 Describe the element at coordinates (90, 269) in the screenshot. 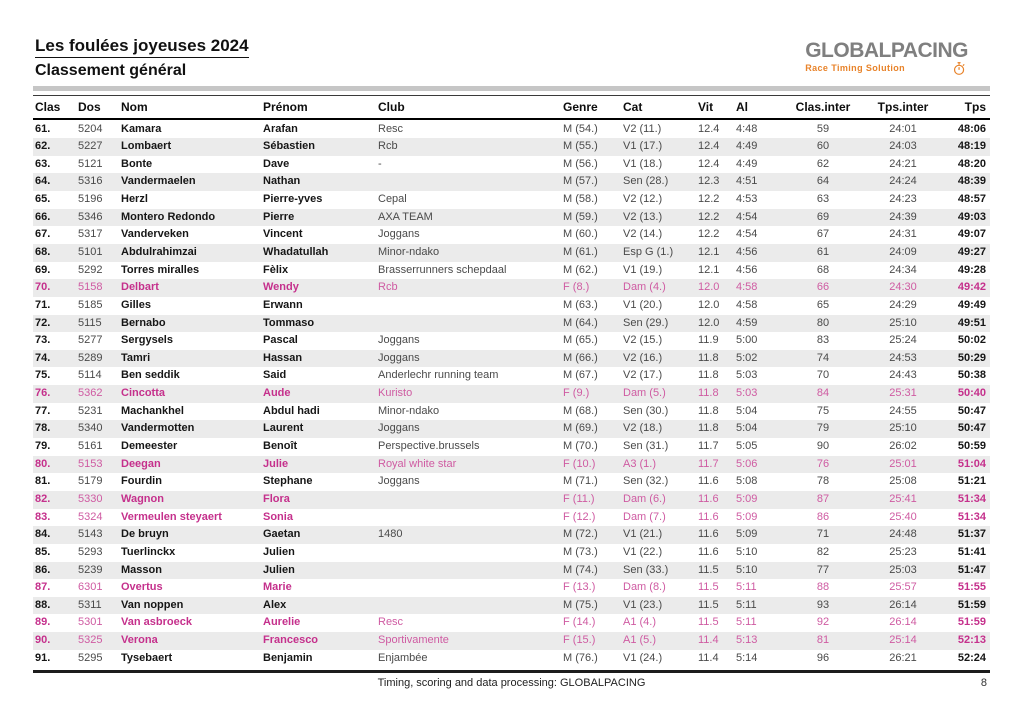

I see `cell-dos: 5292` at that location.